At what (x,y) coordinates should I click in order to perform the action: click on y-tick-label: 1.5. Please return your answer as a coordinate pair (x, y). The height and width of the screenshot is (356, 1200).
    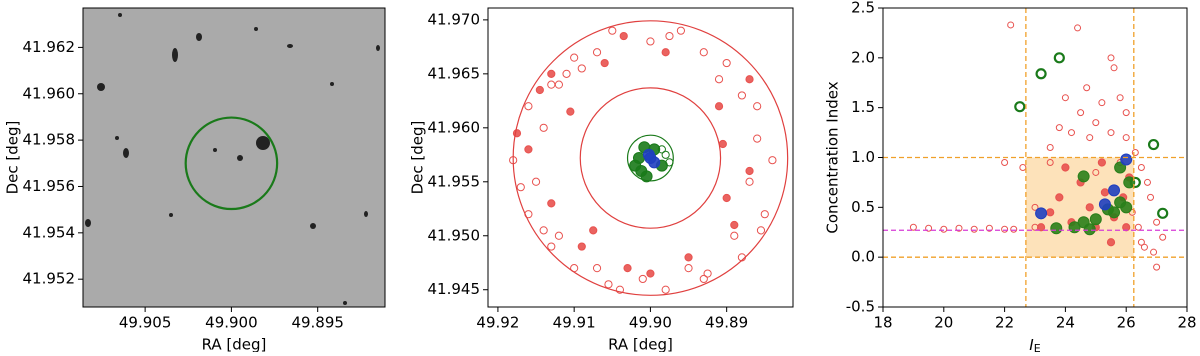
    Looking at the image, I should click on (863, 107).